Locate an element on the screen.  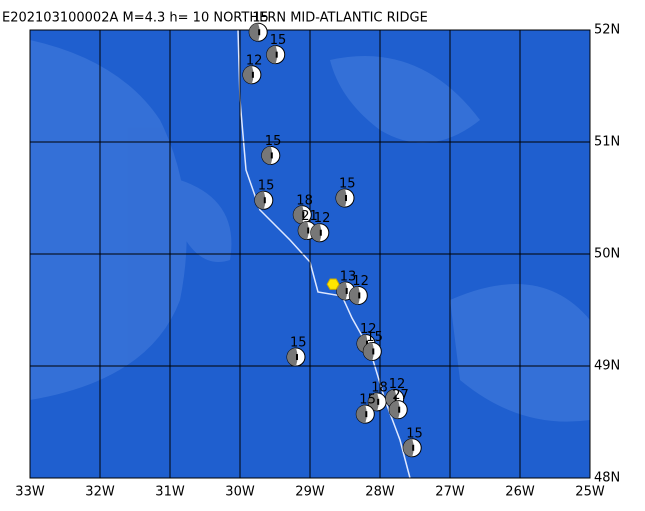
y-tick-label: 49N is located at coordinates (607, 366).